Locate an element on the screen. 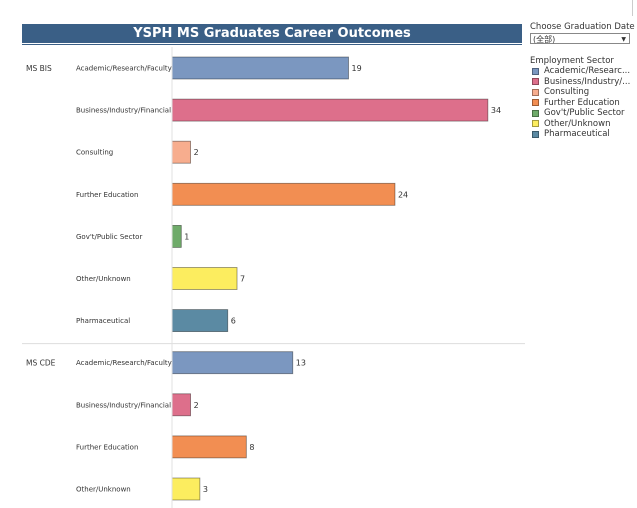 Image resolution: width=637 pixels, height=508 pixels. value-label: 7 is located at coordinates (242, 279).